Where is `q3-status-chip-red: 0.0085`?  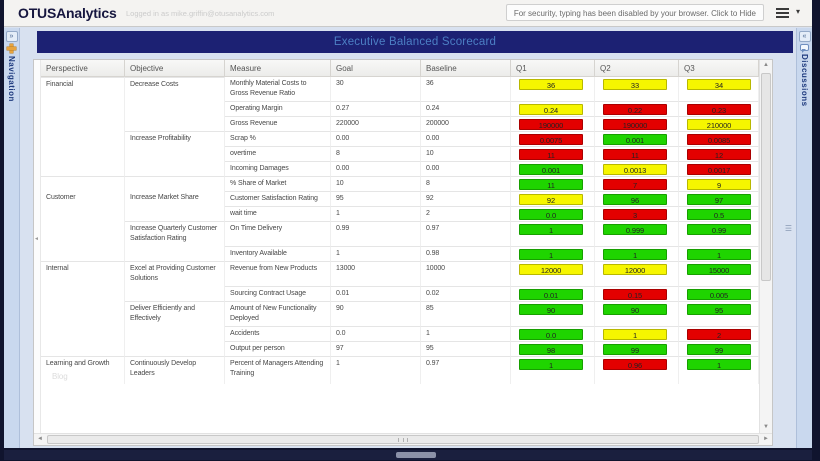
q3-status-chip-red: 0.0085 is located at coordinates (719, 139).